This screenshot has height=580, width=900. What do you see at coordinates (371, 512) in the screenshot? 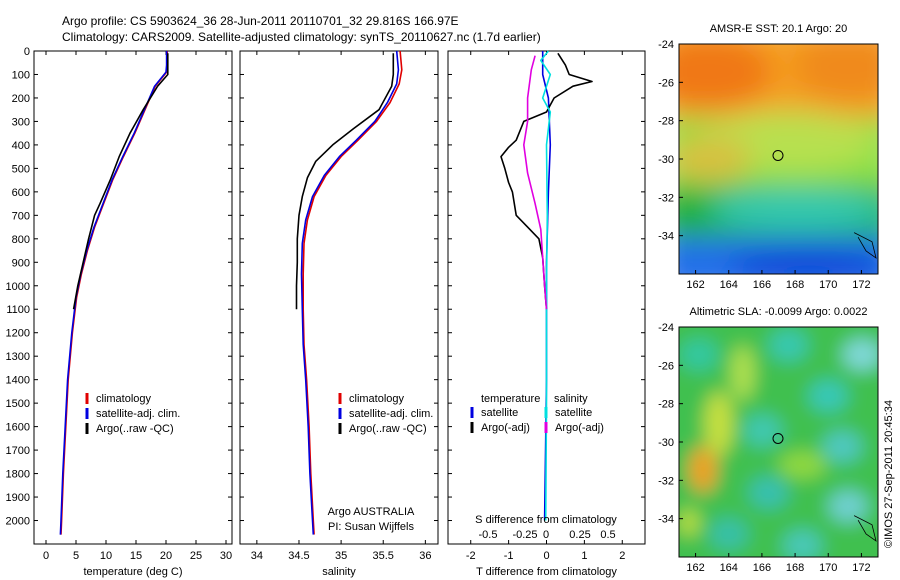
I see `salinity-annotation-line-1: Argo AUSTRALIA` at bounding box center [371, 512].